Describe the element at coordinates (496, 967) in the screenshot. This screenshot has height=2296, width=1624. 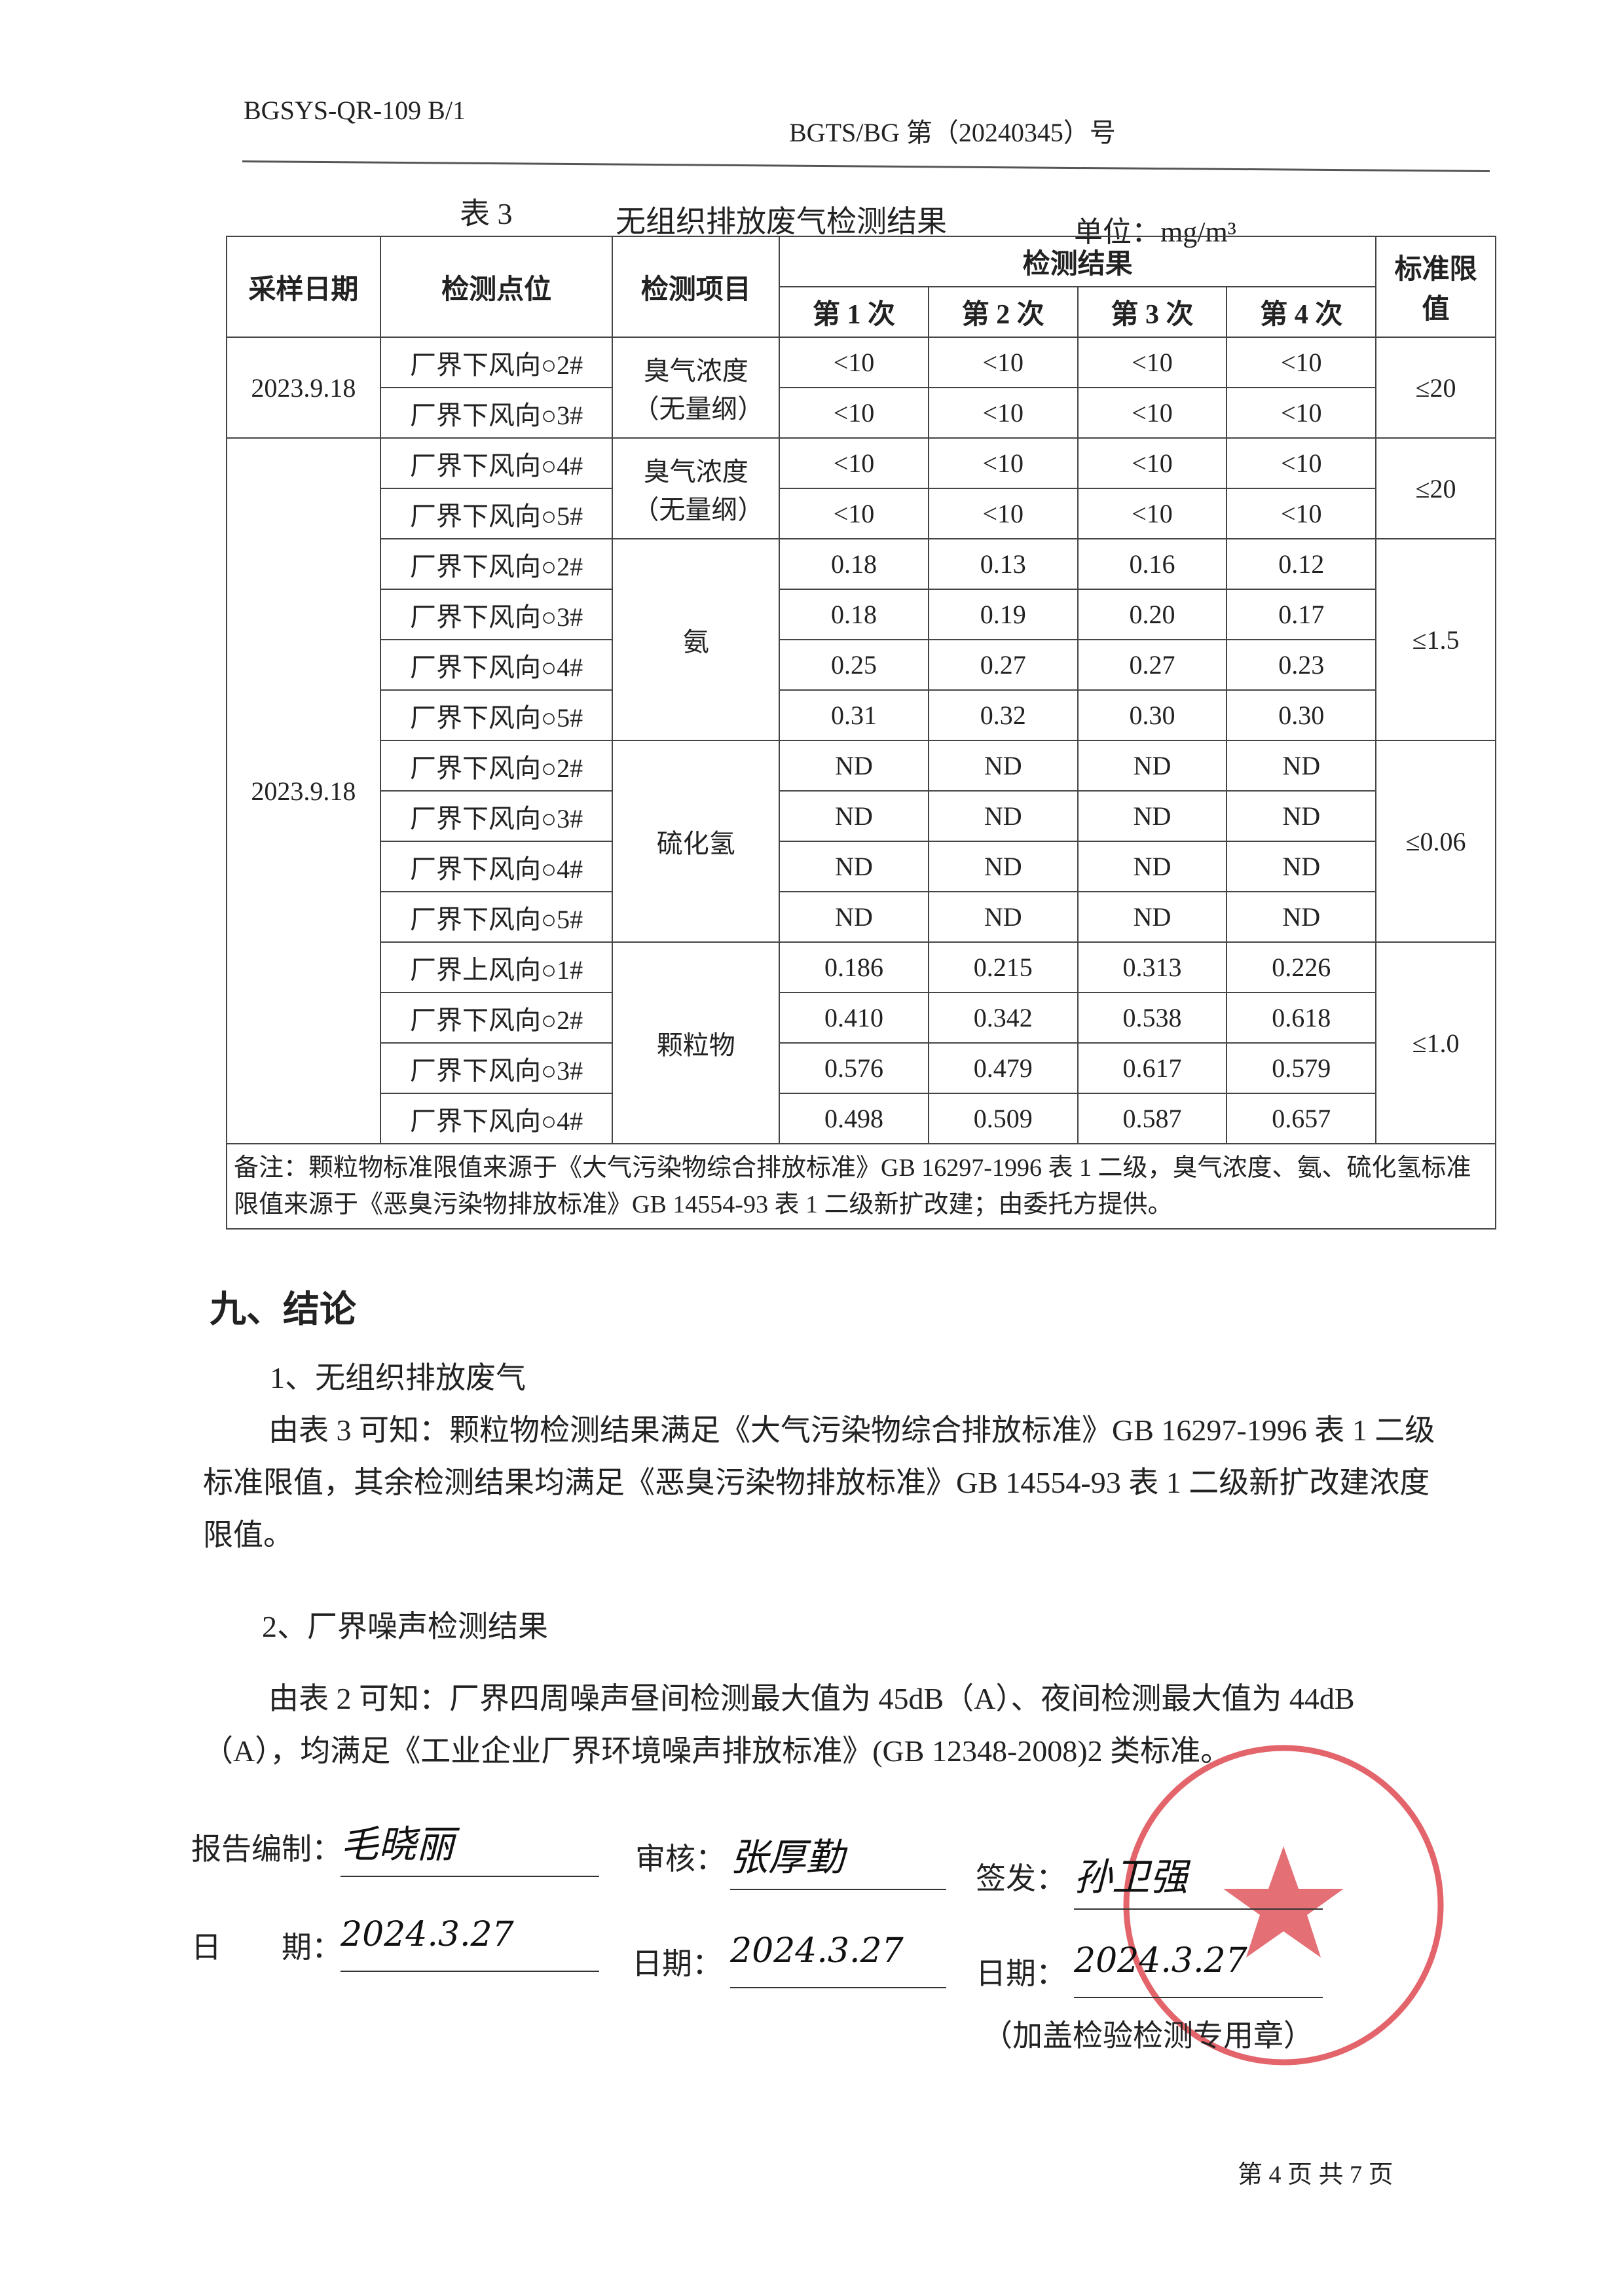
I see `monitoring-point: 厂界上风向○1#` at that location.